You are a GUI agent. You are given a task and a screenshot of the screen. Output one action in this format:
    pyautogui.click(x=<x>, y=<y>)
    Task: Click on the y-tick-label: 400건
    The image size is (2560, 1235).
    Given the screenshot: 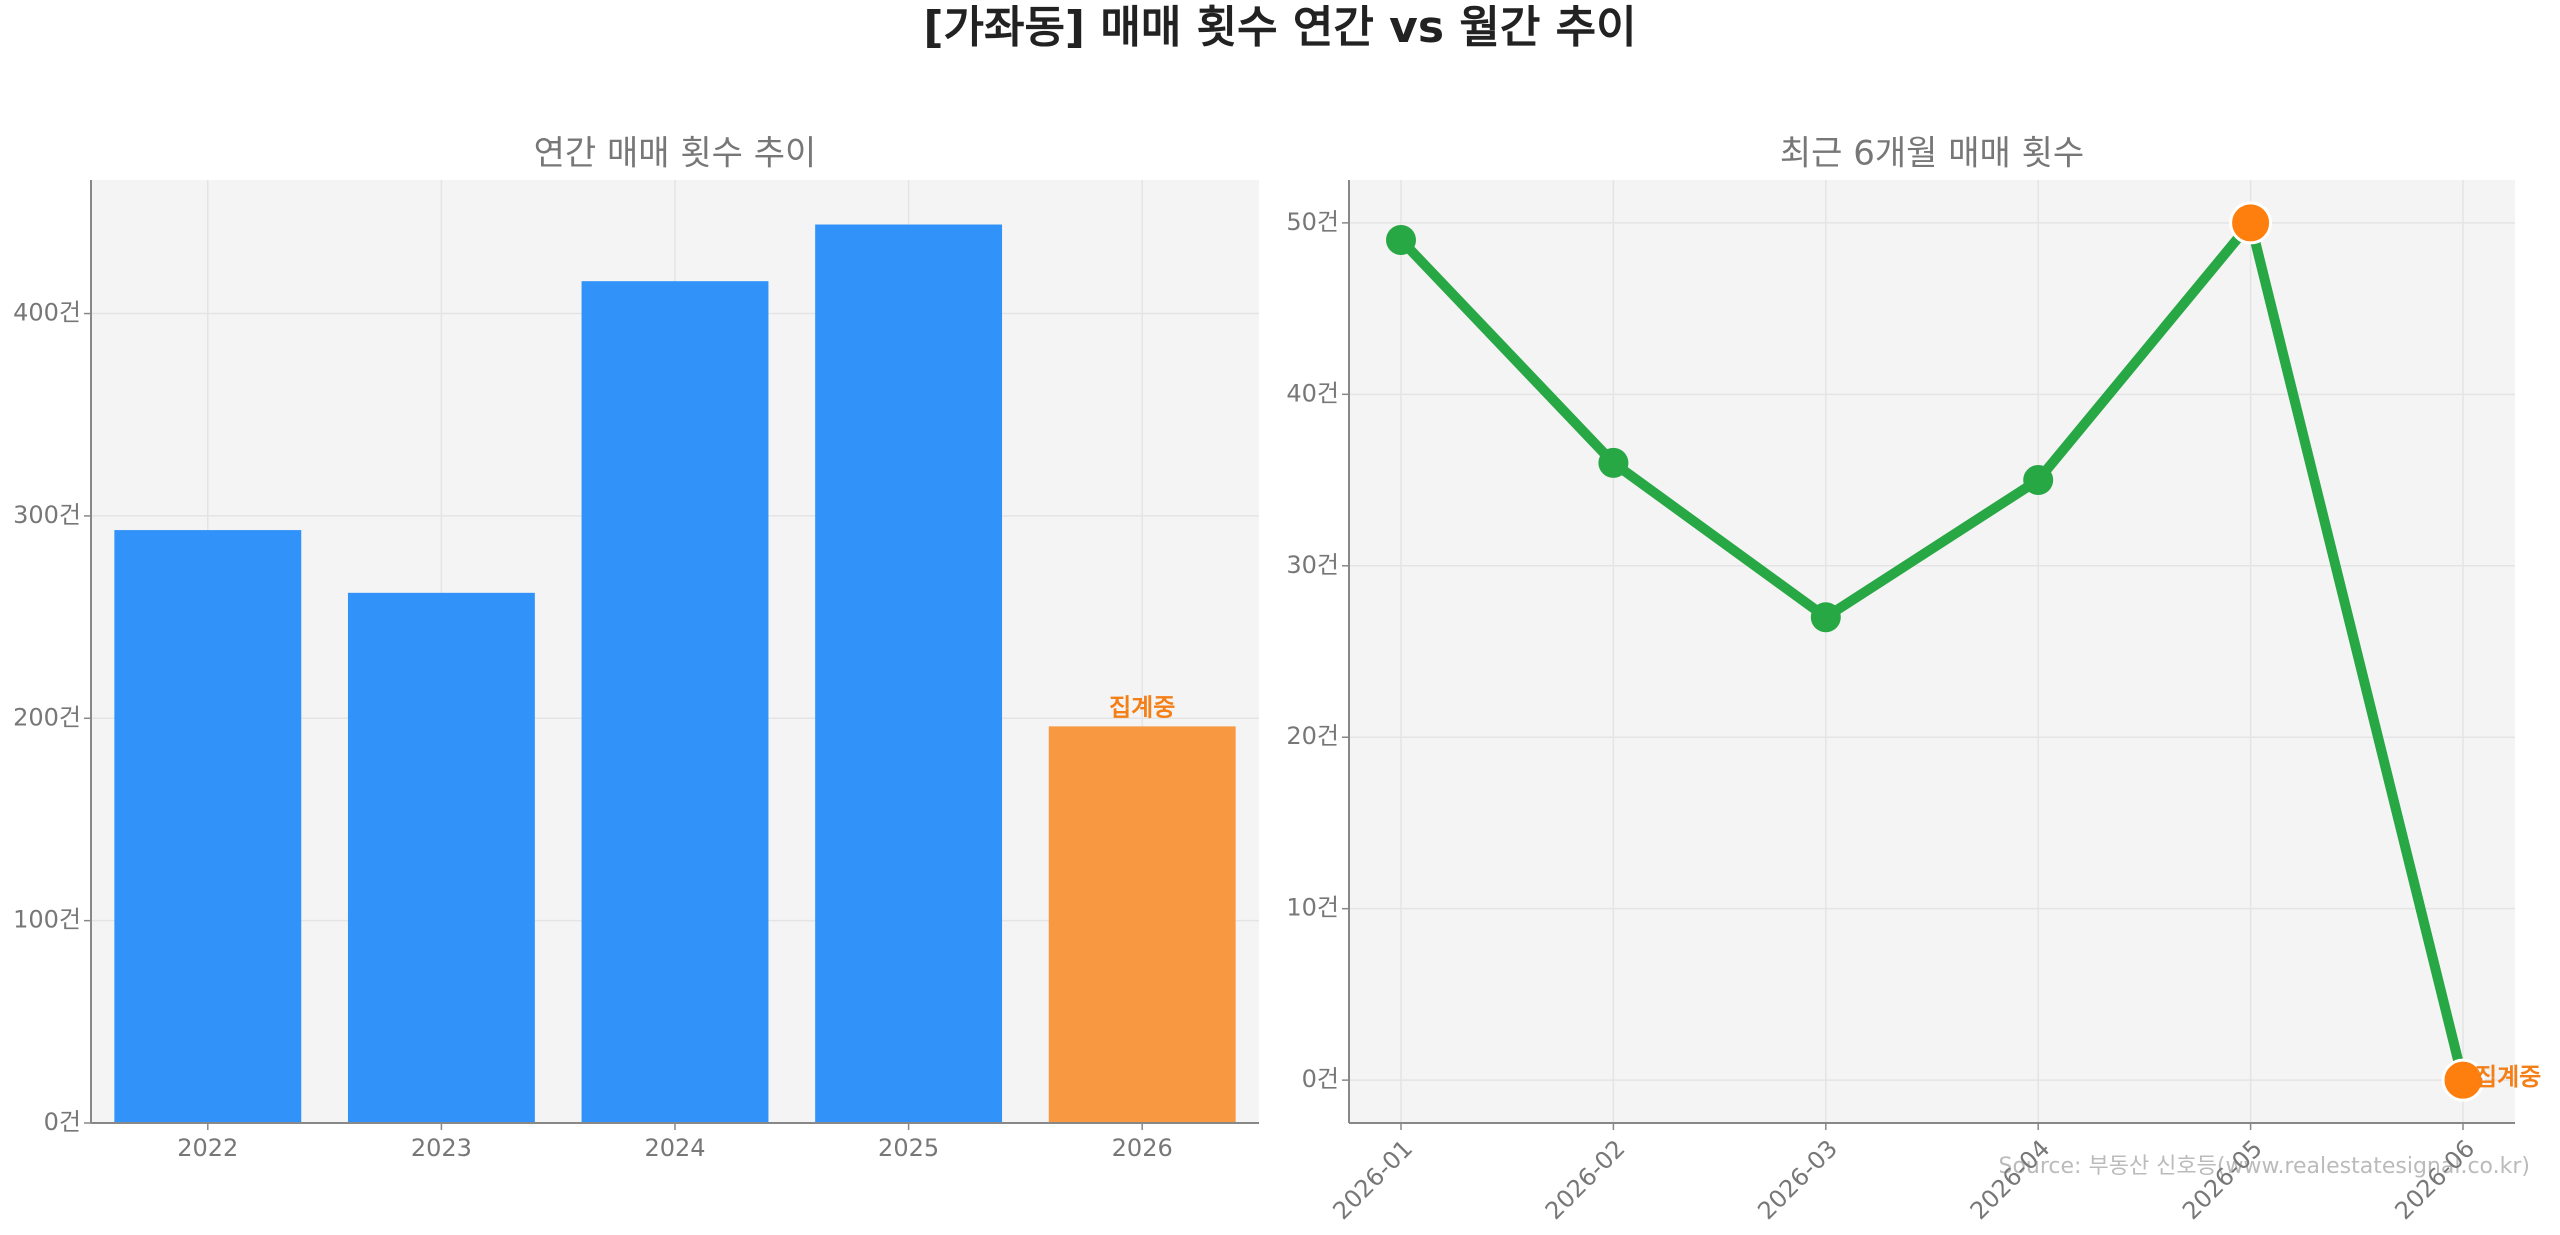 What is the action you would take?
    pyautogui.click(x=47, y=313)
    